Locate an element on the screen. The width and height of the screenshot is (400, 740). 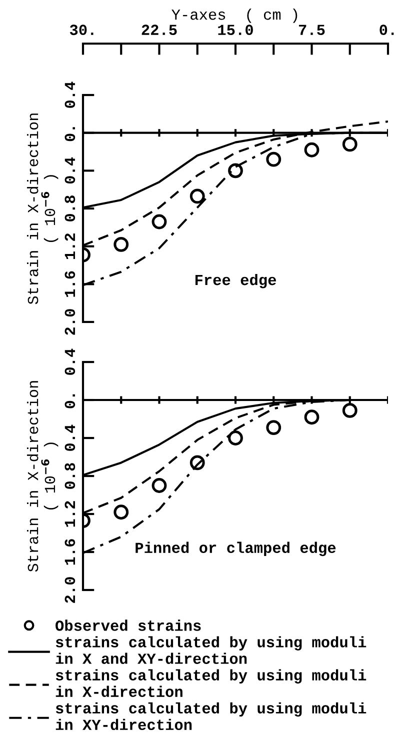
legend-label: strains calculated by using moduli in XY-direction is located at coordinates (211, 716).